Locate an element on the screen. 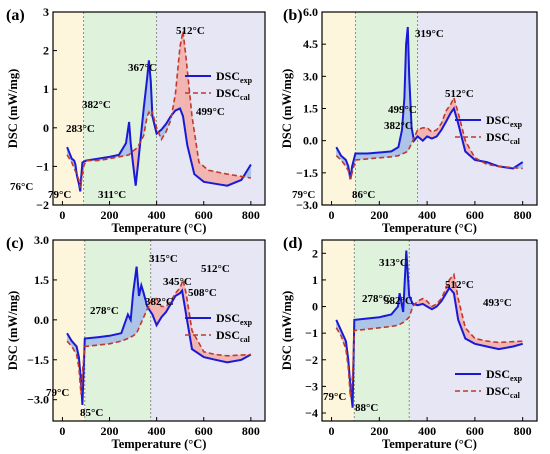 The image size is (550, 454). y-tick-label: −3.0 is located at coordinates (307, 205).